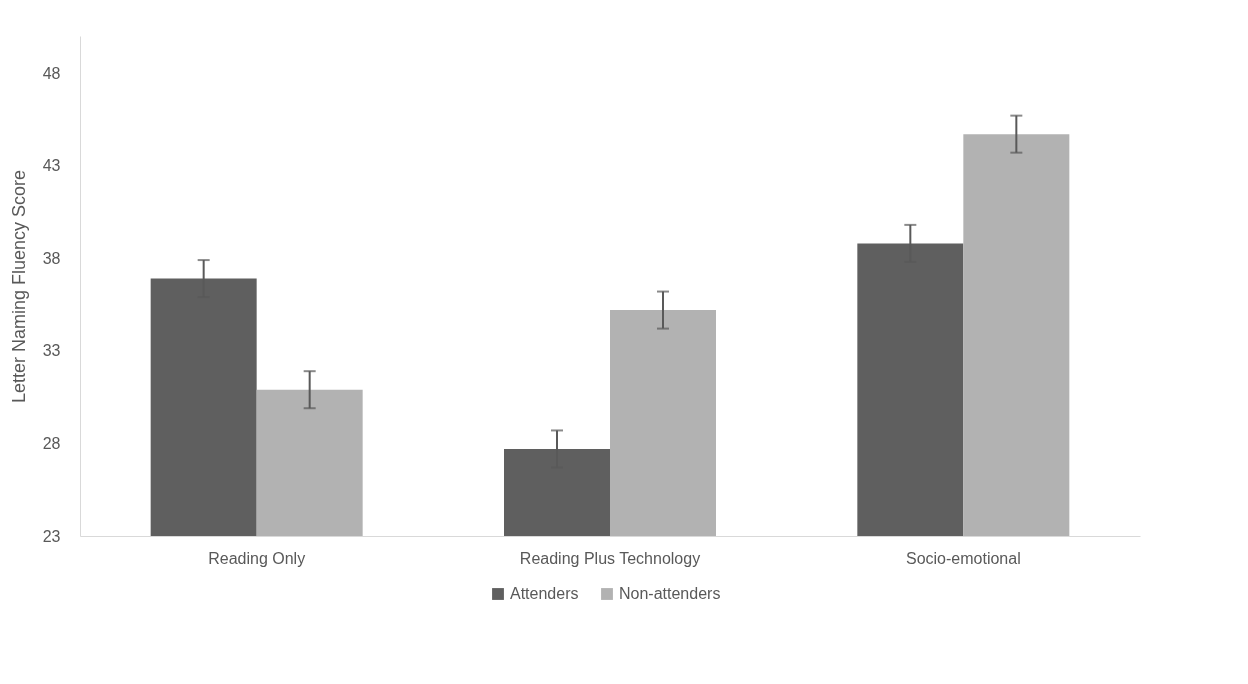 The height and width of the screenshot is (684, 1248). Describe the element at coordinates (51, 73) in the screenshot. I see `y-tick-label: 48` at that location.